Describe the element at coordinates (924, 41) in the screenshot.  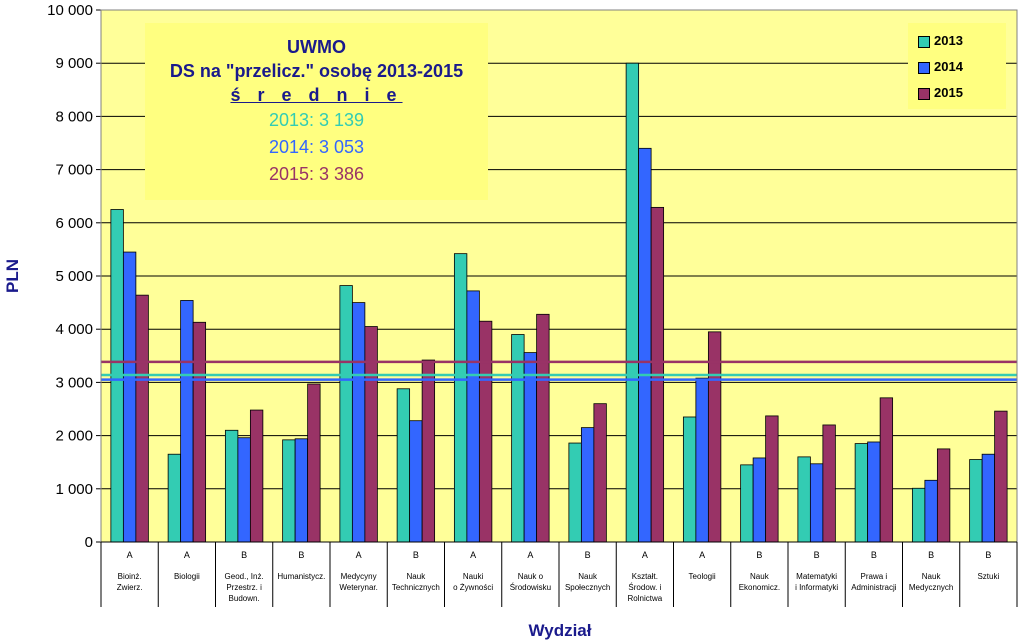
I see `legend-swatch-2013` at that location.